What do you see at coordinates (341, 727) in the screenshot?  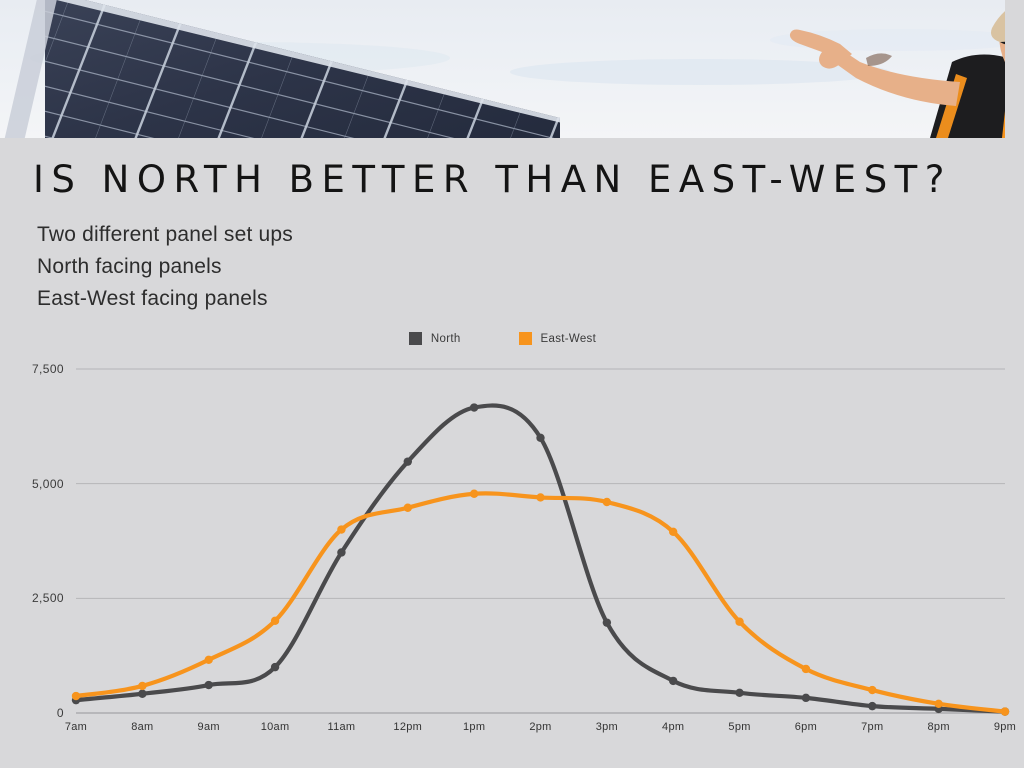 I see `x-axis-tick-label: 11am` at bounding box center [341, 727].